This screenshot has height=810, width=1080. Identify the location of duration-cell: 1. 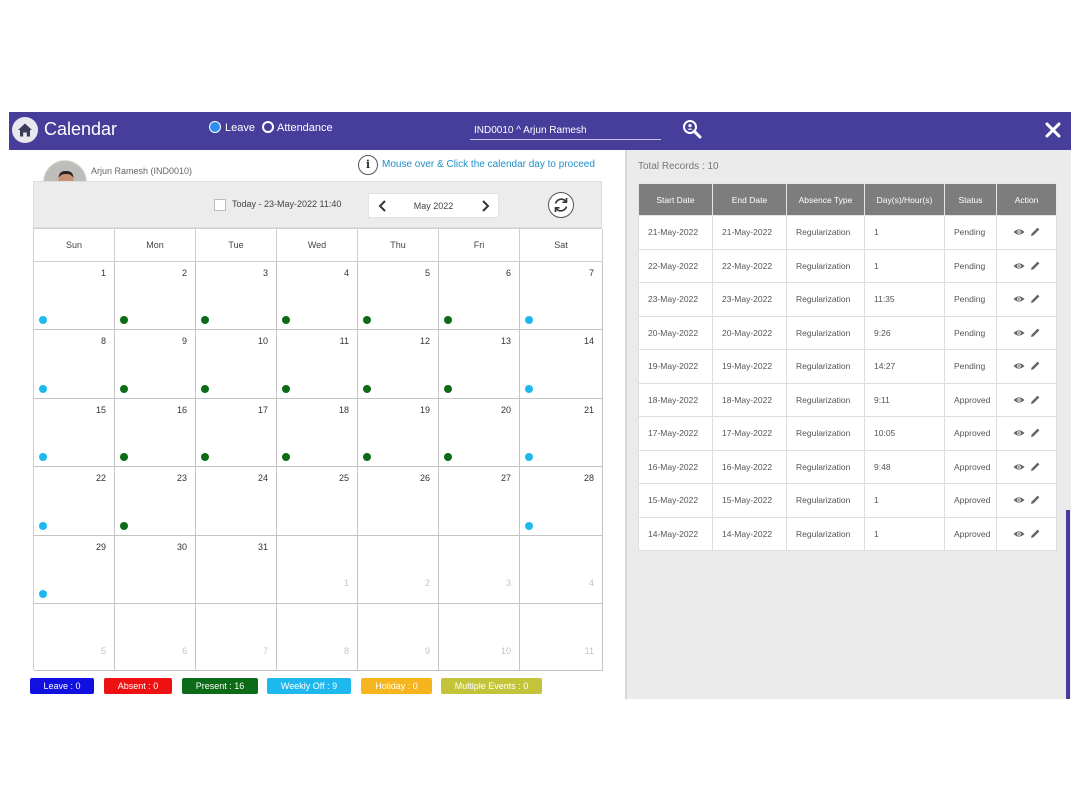
(904, 232).